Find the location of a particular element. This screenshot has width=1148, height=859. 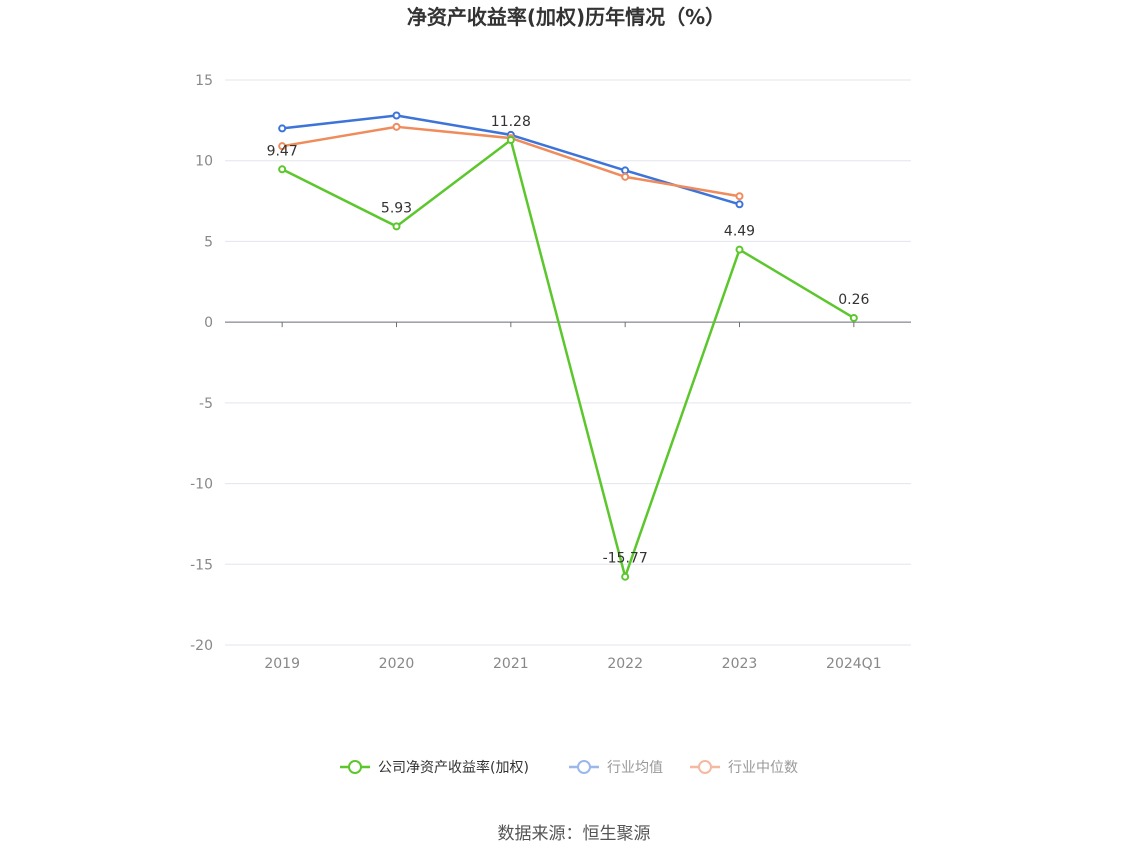

x-tick-label: 2019 is located at coordinates (282, 664).